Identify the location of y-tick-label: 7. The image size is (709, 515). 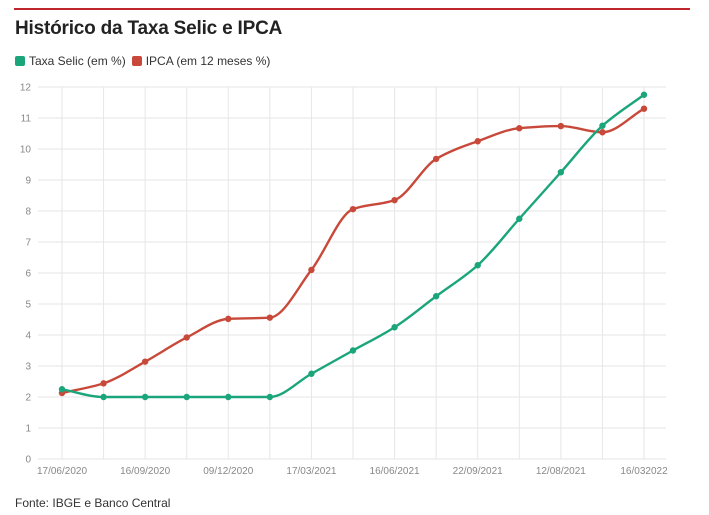
(28, 243).